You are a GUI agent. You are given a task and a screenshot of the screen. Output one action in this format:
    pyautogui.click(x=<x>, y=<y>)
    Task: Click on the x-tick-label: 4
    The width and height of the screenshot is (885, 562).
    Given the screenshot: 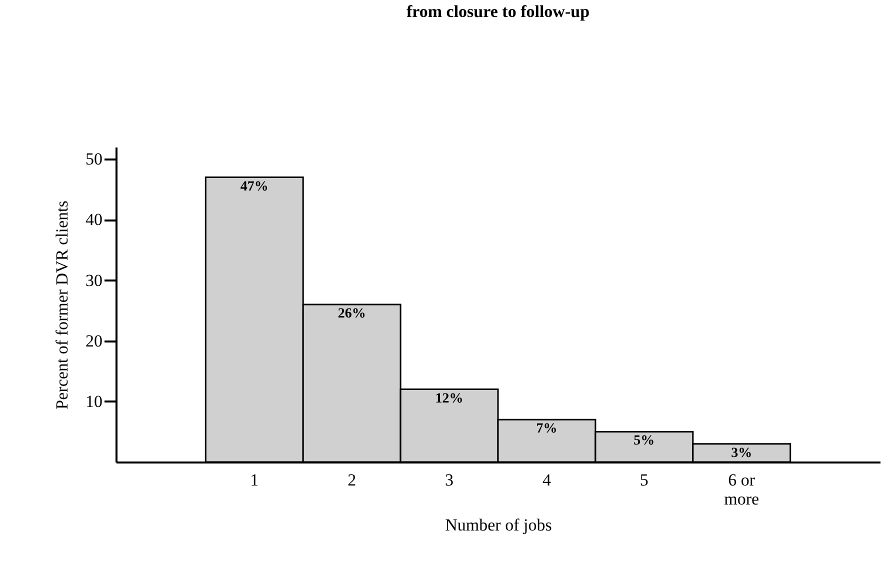 What is the action you would take?
    pyautogui.click(x=547, y=480)
    